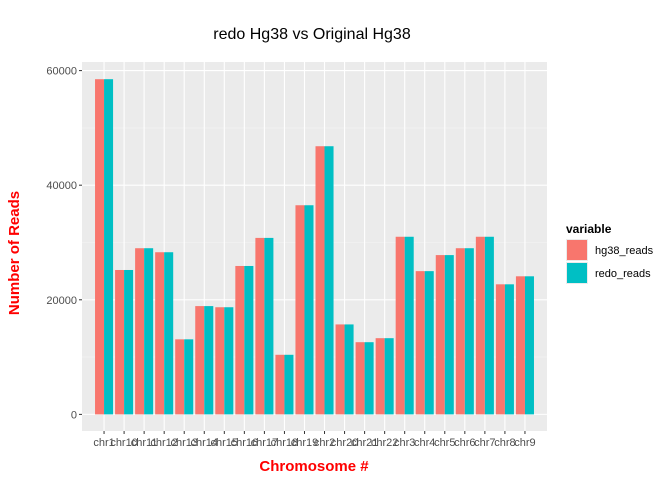  Describe the element at coordinates (169, 333) in the screenshot. I see `bar-redo_reads-chr12` at that location.